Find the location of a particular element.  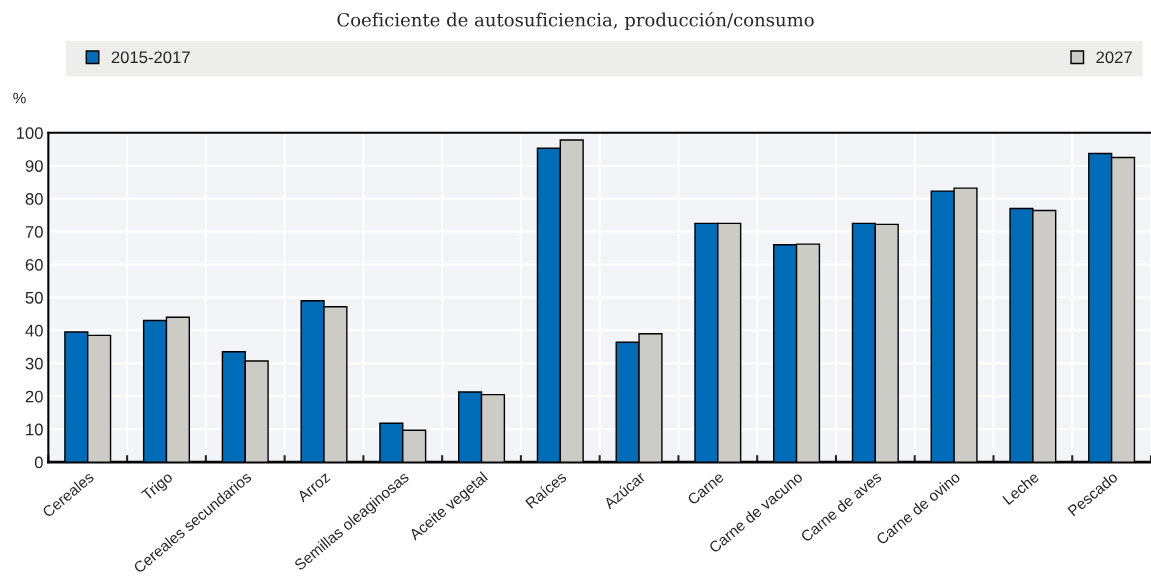

legend-label: 2027 is located at coordinates (1114, 57).